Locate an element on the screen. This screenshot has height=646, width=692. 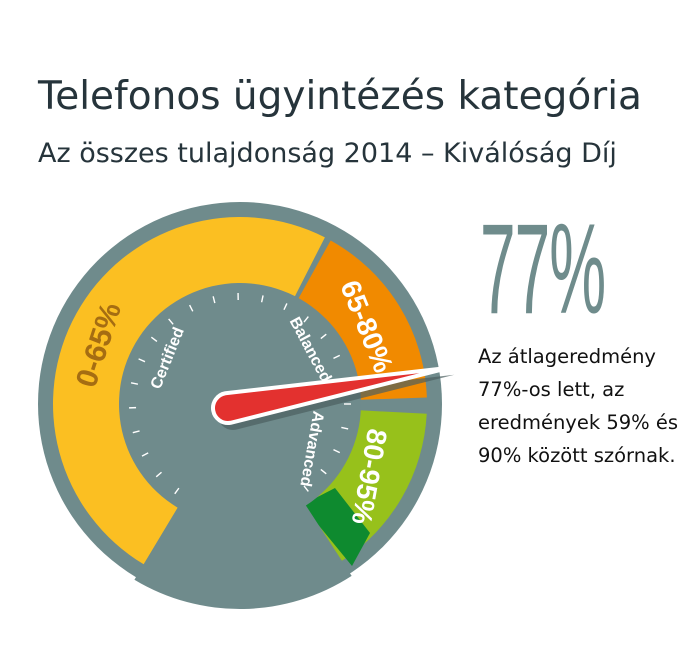
average-value: 77% is located at coordinates (543, 269).